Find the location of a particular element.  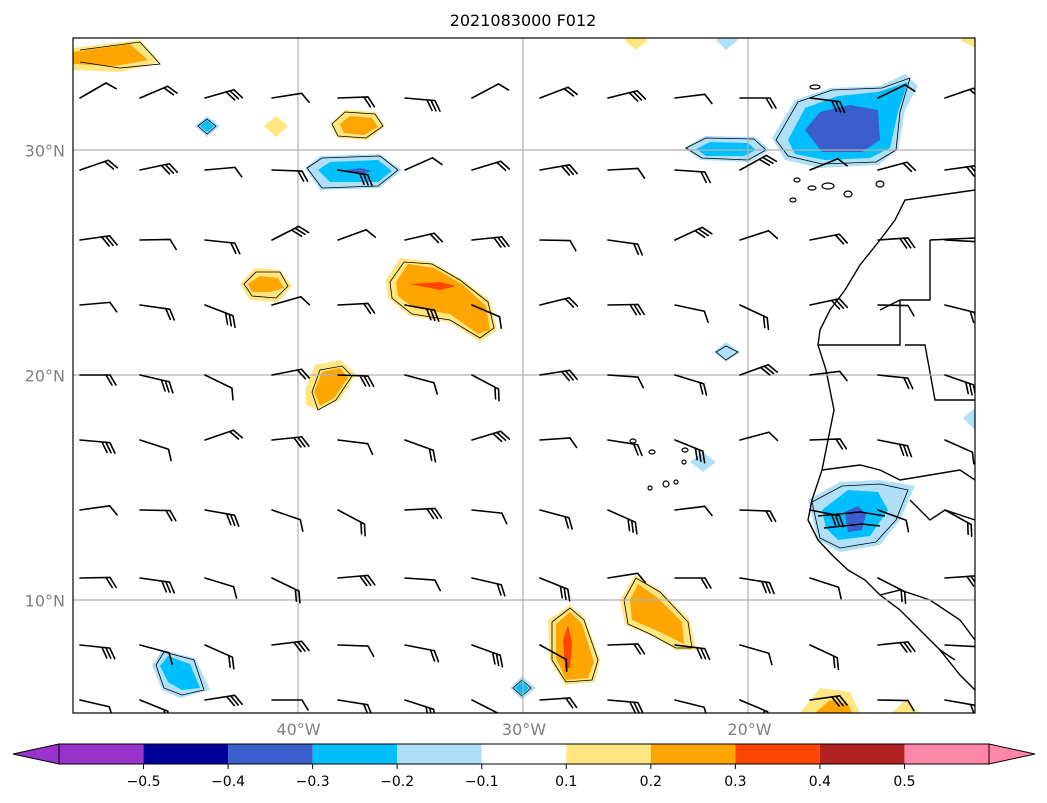

map-title: 2021083000 F012 is located at coordinates (523, 20).